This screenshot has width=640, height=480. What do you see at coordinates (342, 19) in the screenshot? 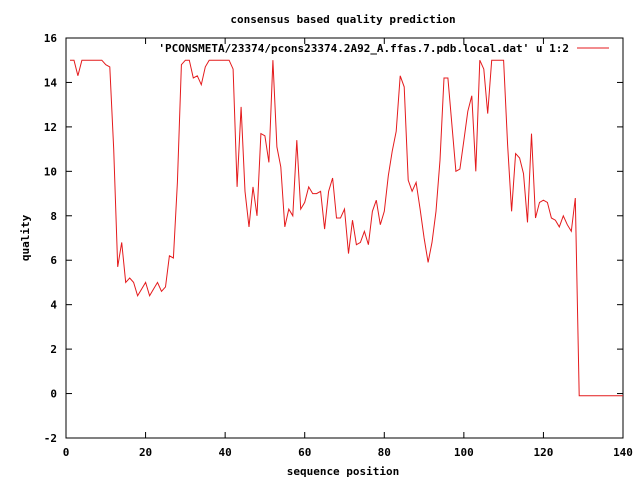
I see `chart-title: consensus based quality prediction` at bounding box center [342, 19].